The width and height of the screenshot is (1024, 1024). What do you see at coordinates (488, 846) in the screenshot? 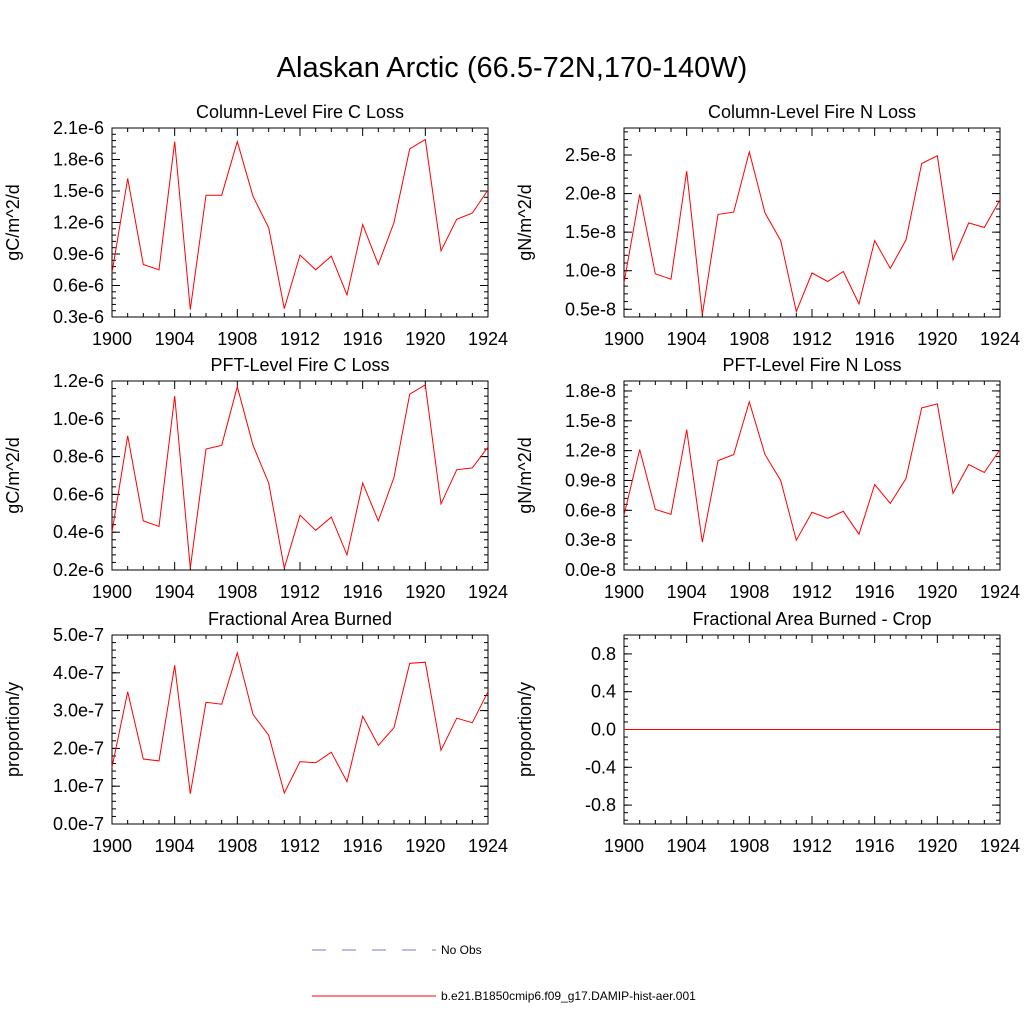
I see `panel-5-xtick-label: 1924` at bounding box center [488, 846].